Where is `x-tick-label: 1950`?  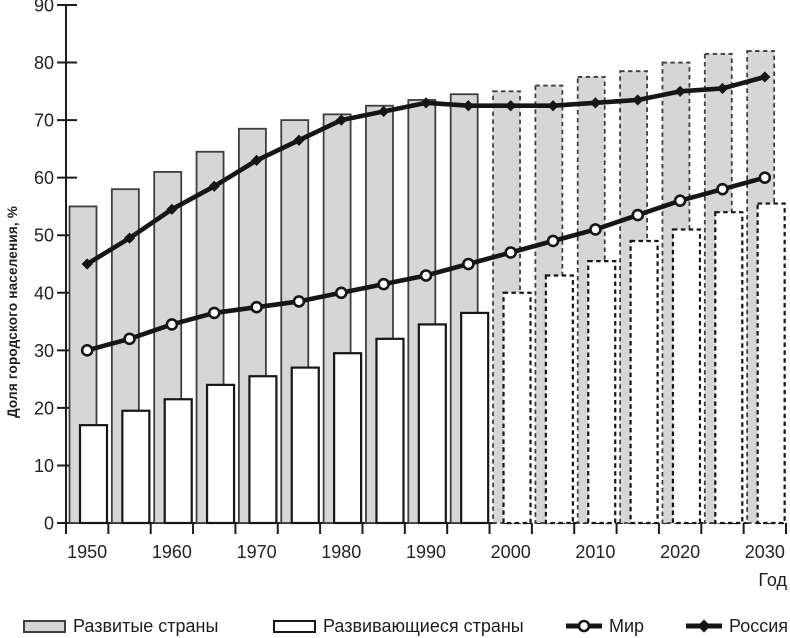
x-tick-label: 1950 is located at coordinates (87, 552).